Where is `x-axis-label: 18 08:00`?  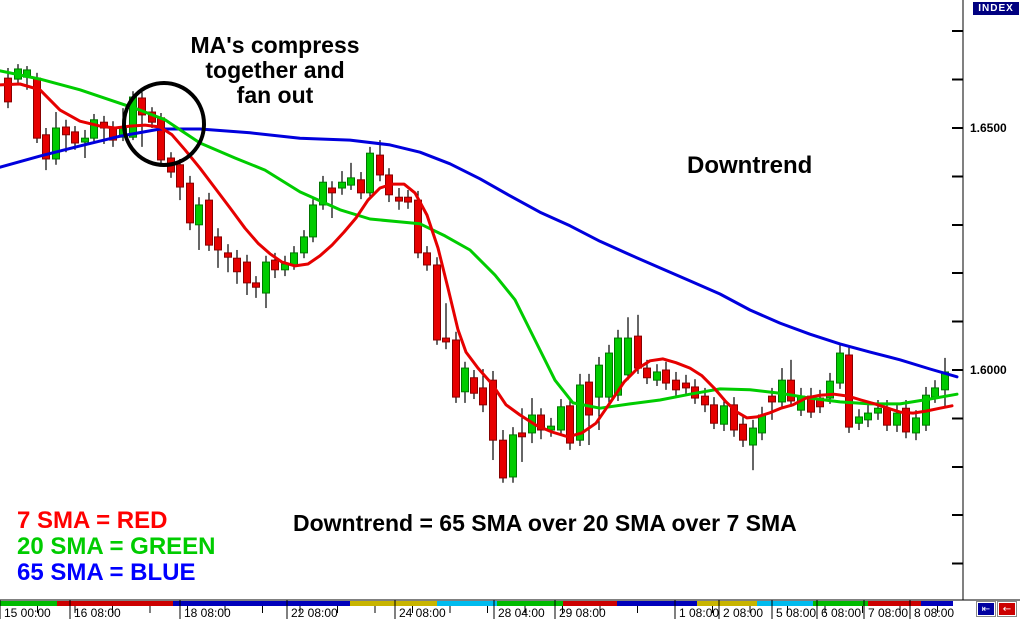
x-axis-label: 18 08:00 is located at coordinates (207, 613).